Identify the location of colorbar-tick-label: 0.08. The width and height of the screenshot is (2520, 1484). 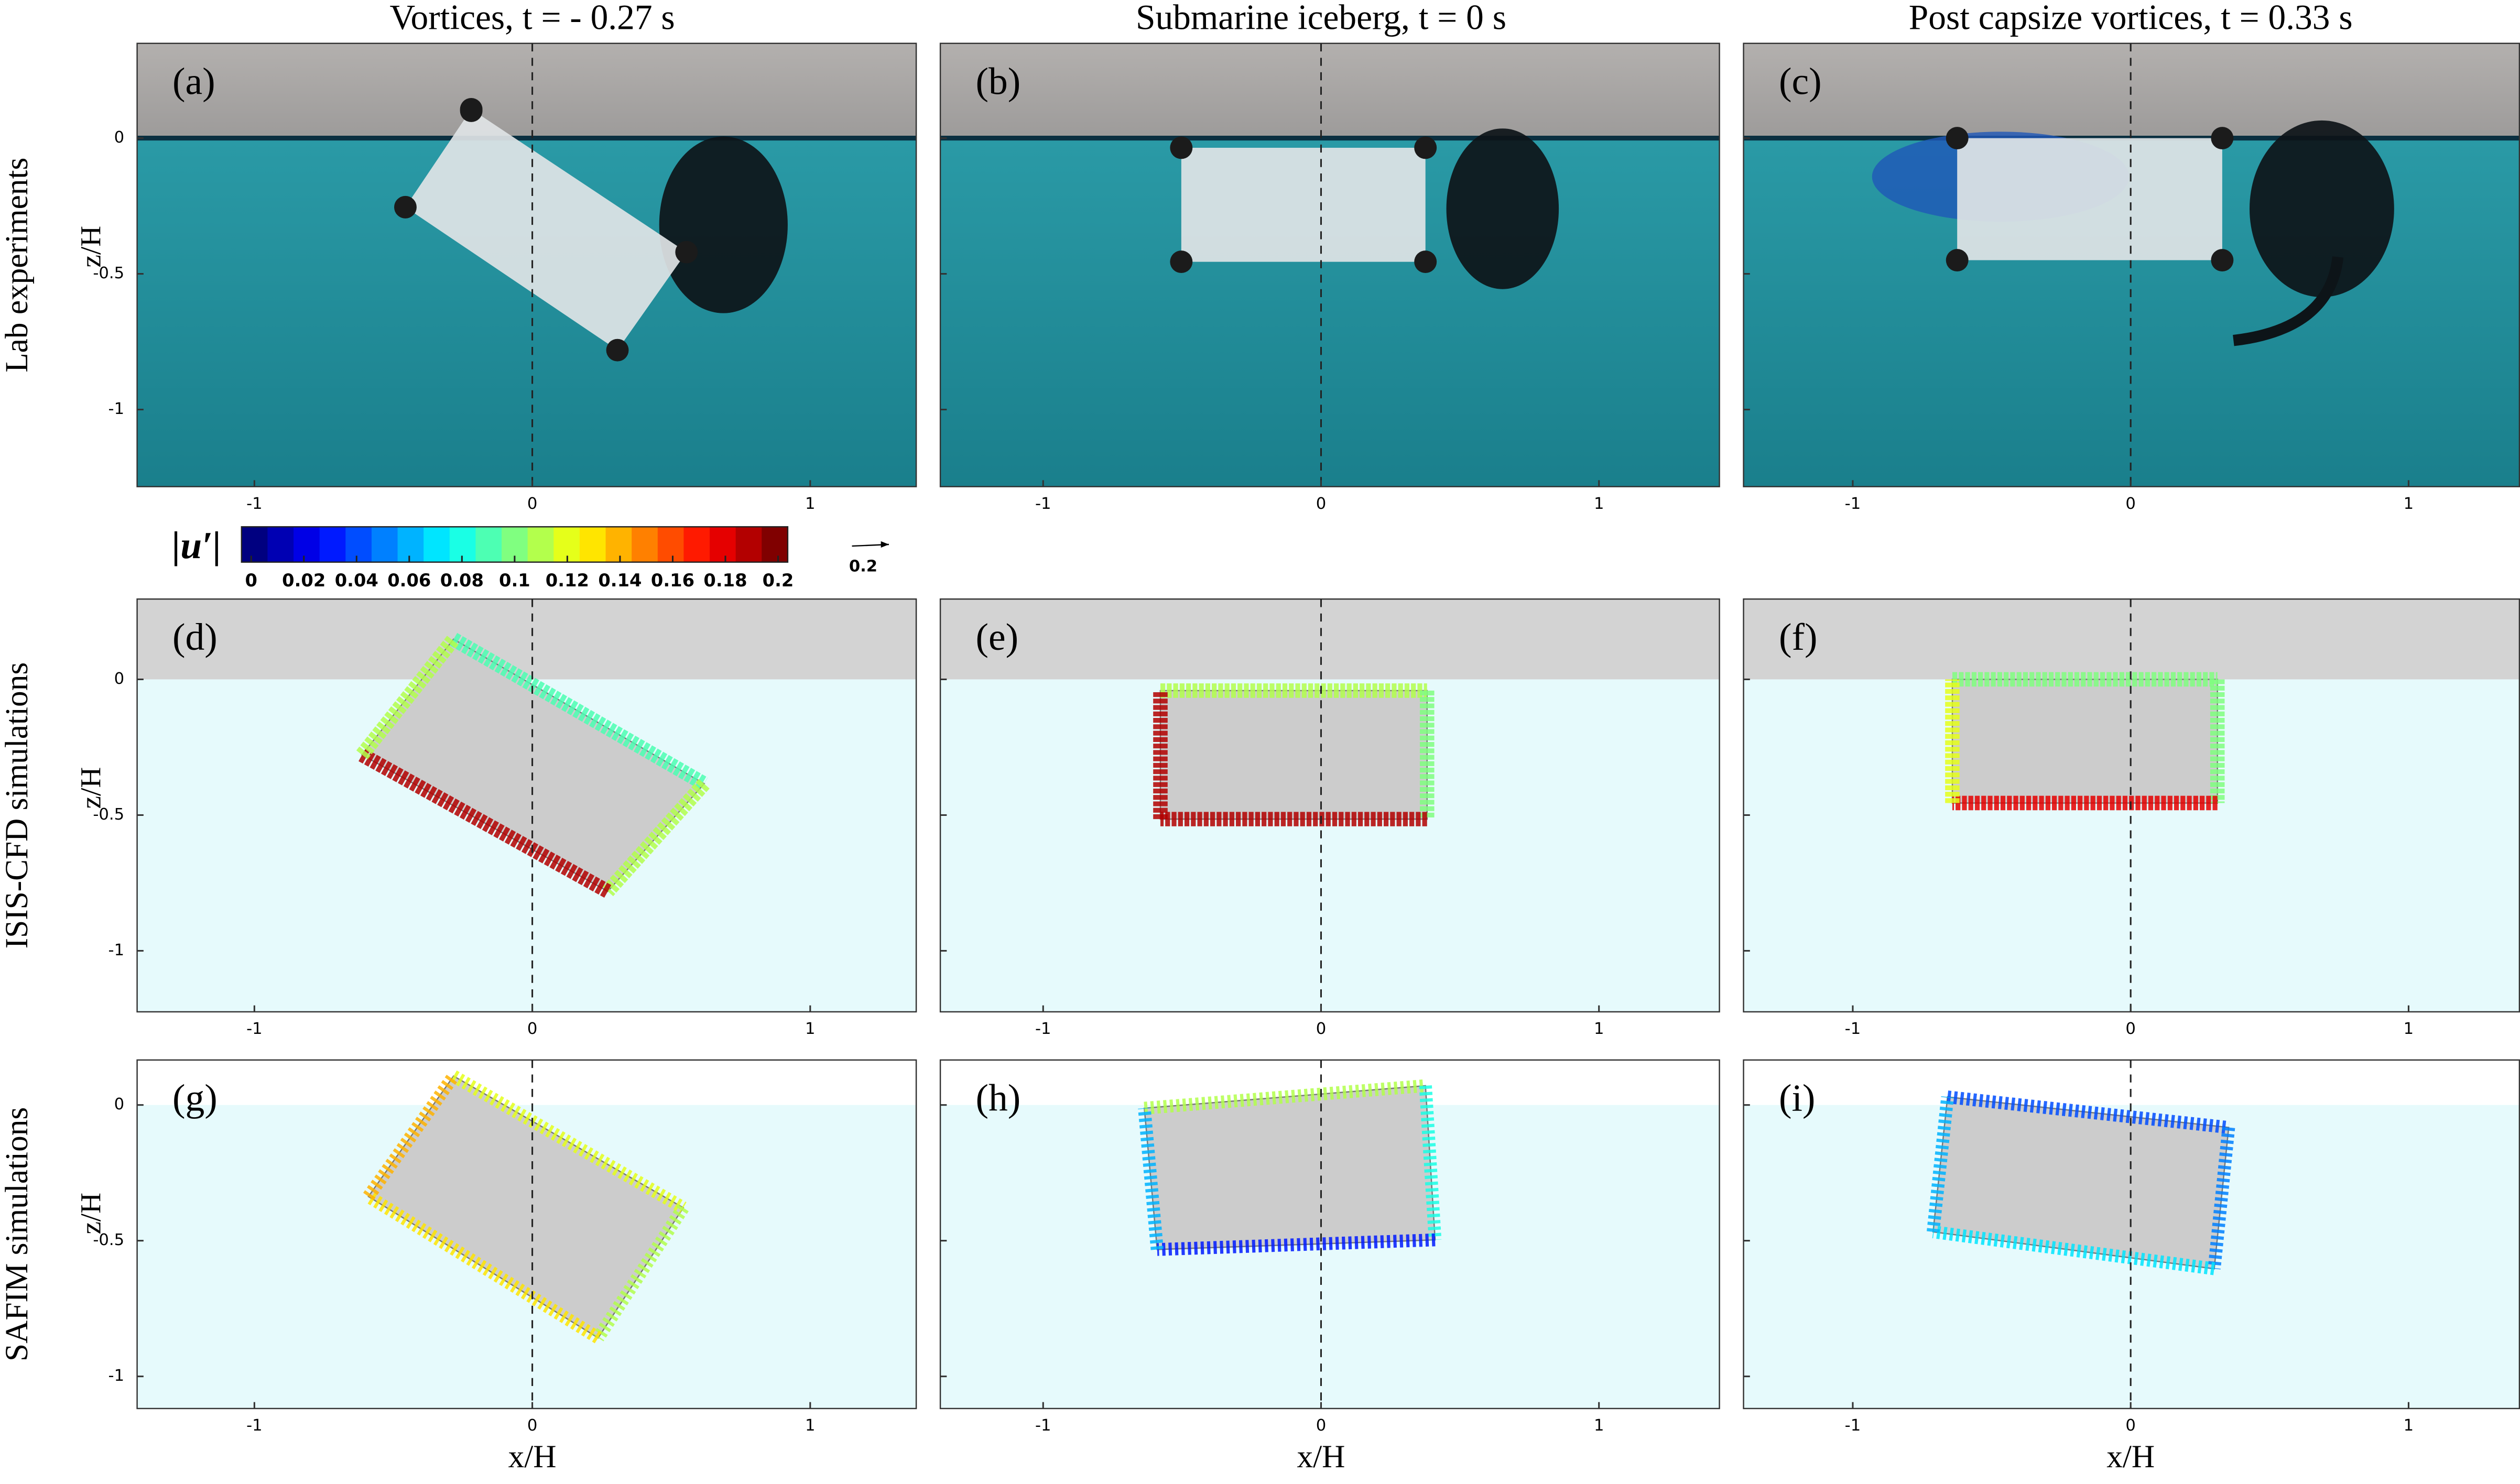
(462, 580).